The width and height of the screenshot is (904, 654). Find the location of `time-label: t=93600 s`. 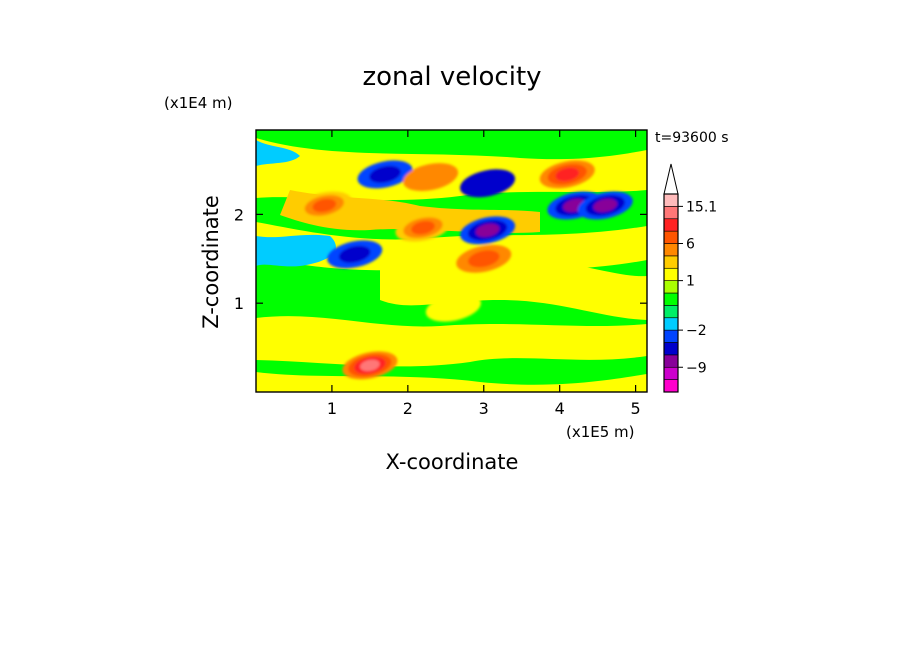

time-label: t=93600 s is located at coordinates (692, 138).